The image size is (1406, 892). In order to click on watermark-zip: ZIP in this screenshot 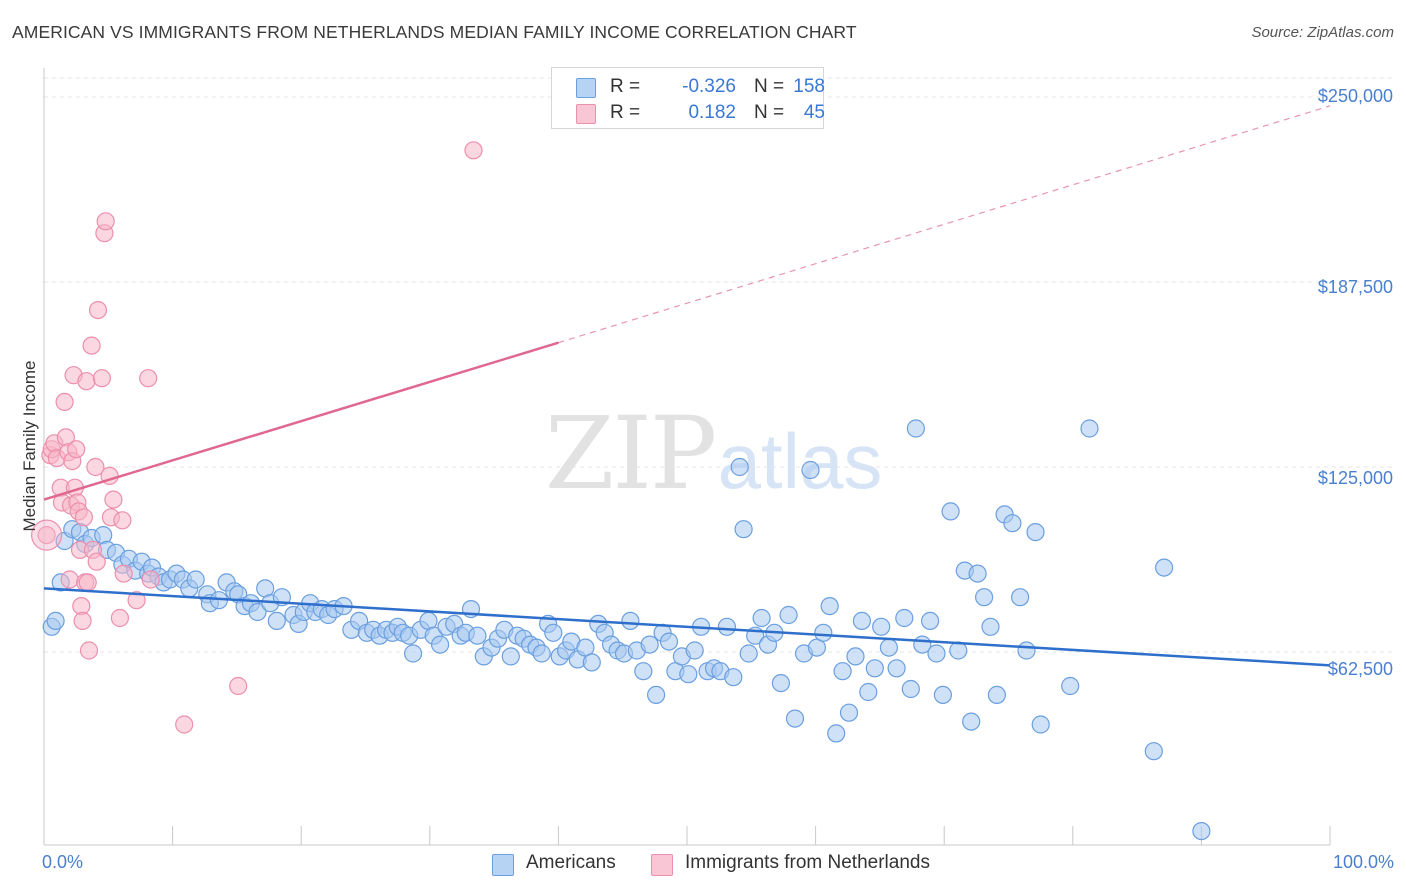, I will do `click(630, 453)`.